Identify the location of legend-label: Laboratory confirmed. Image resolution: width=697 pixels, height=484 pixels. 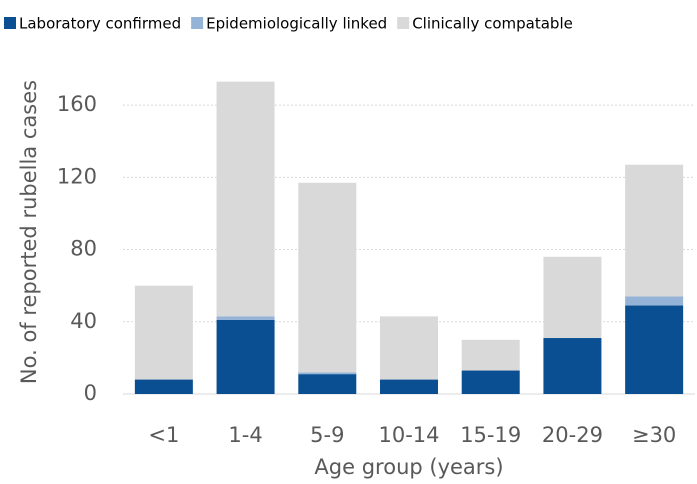
(100, 24).